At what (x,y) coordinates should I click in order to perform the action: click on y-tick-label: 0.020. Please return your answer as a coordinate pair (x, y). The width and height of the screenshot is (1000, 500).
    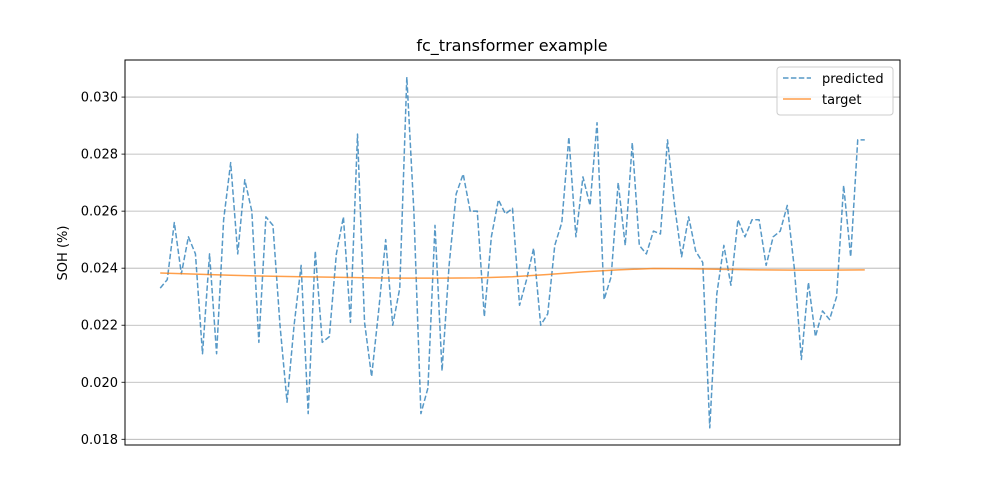
    Looking at the image, I should click on (99, 383).